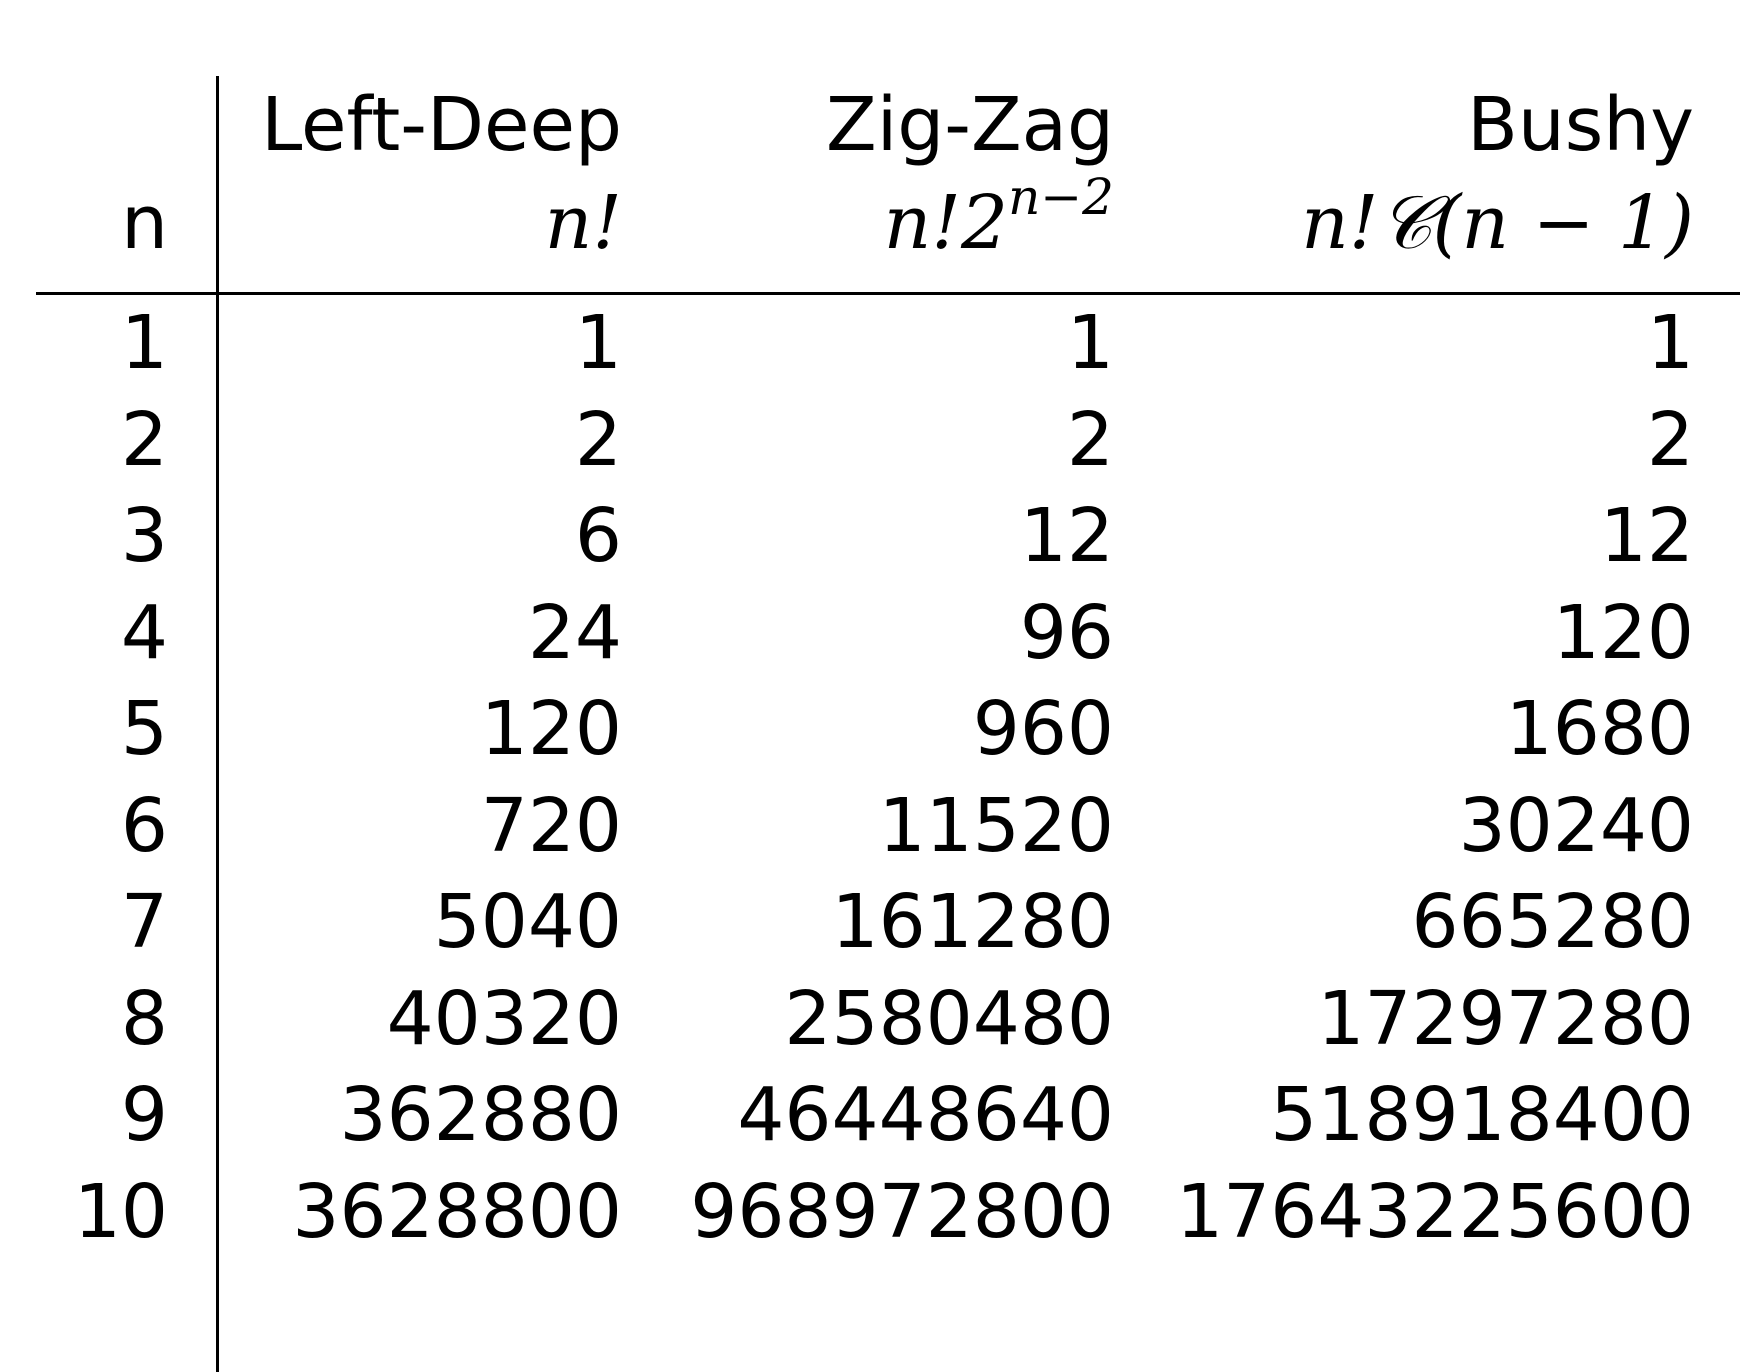 This screenshot has width=1760, height=1372. Describe the element at coordinates (1482, 1115) in the screenshot. I see `cell-bushy: 518918400` at that location.